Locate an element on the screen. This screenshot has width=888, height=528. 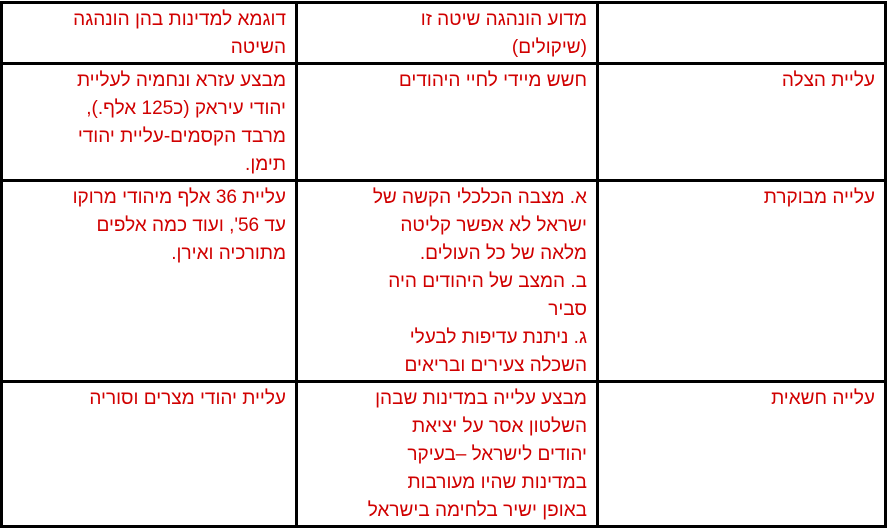
cell-method is located at coordinates (741, 33).